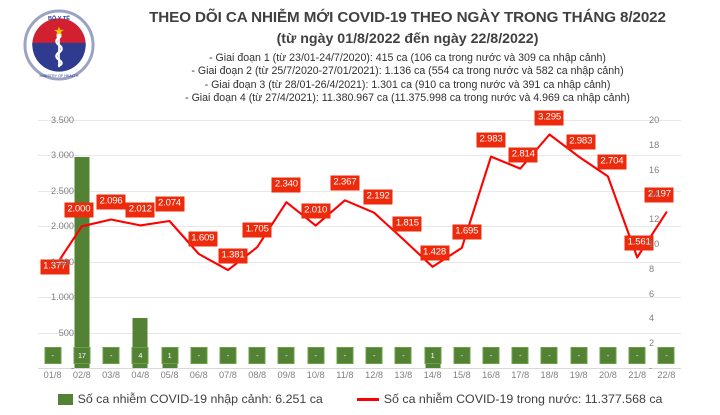  What do you see at coordinates (652, 268) in the screenshot?
I see `right-axis-tick: 8` at bounding box center [652, 268].